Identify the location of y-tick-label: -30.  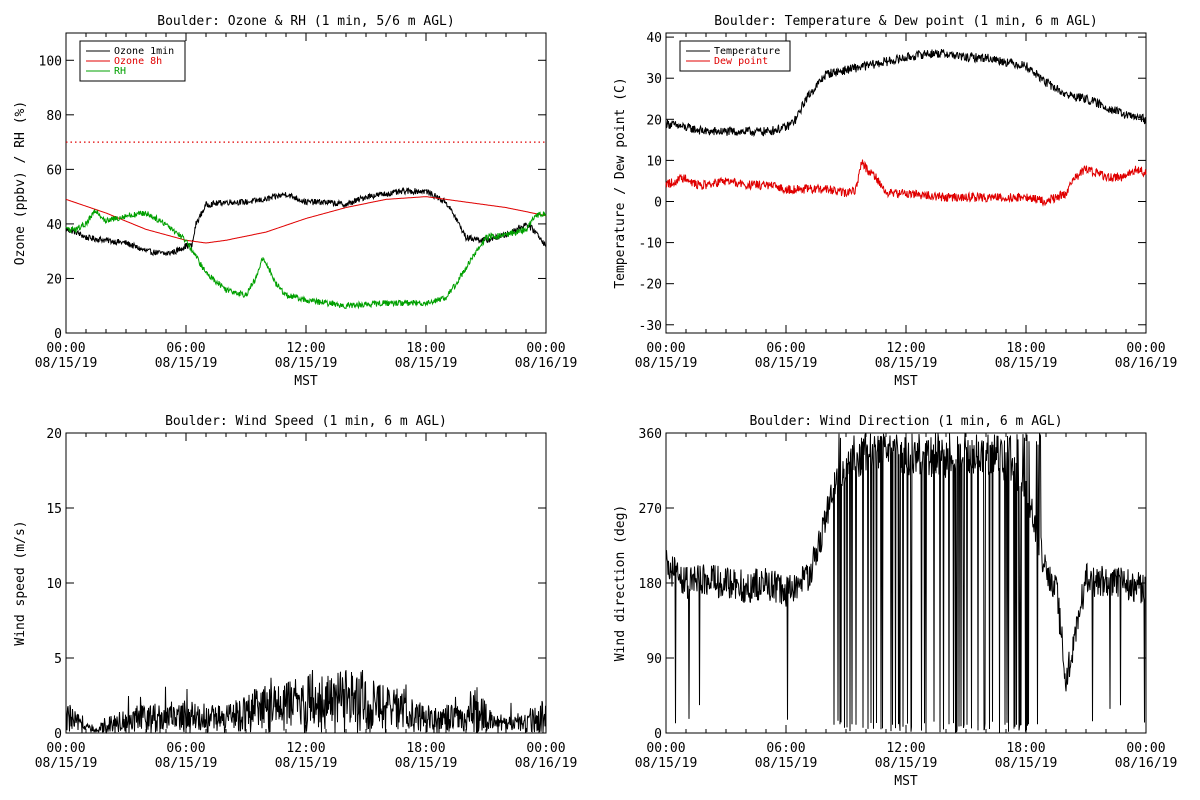
(650, 326).